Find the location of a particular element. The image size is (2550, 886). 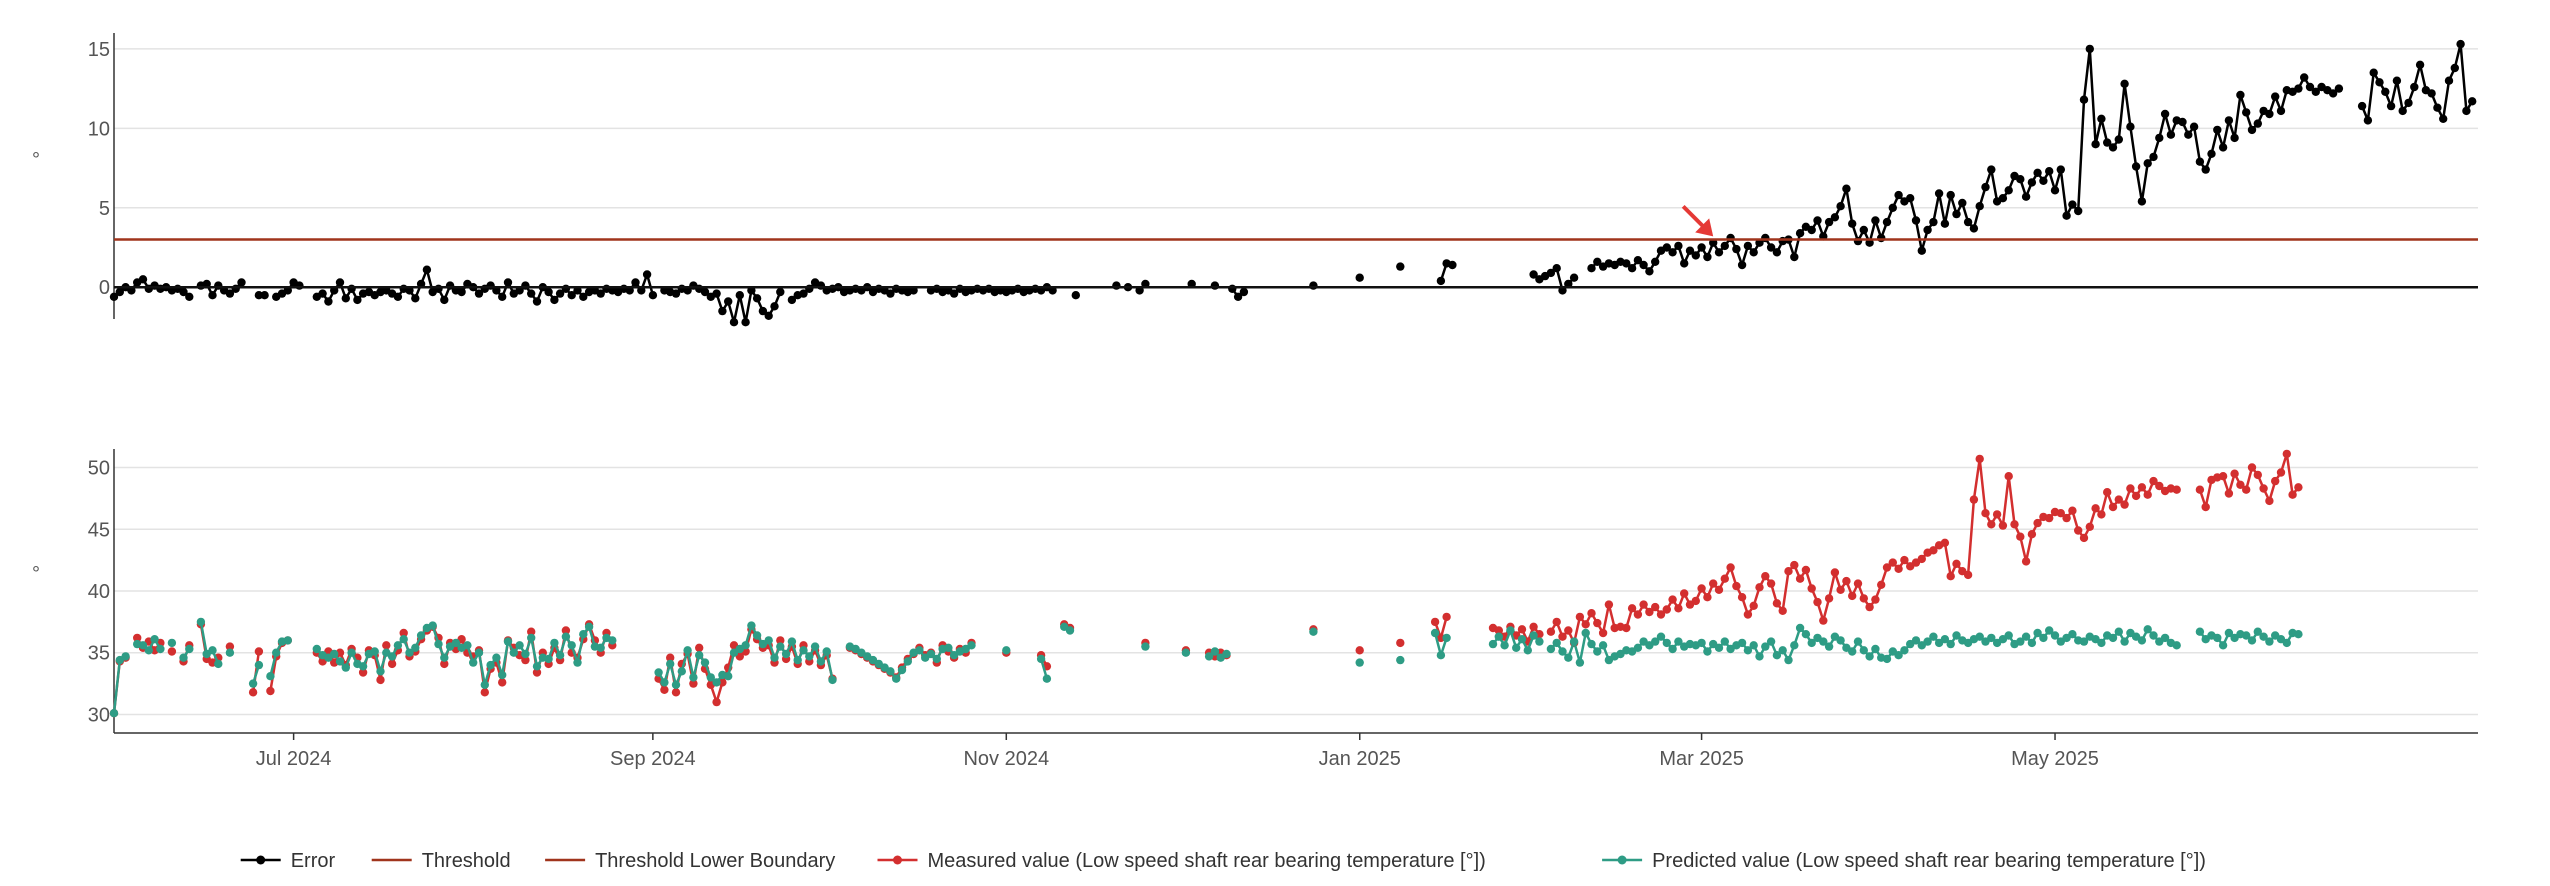

legend-item-threshold: Threshold is located at coordinates (441, 861).